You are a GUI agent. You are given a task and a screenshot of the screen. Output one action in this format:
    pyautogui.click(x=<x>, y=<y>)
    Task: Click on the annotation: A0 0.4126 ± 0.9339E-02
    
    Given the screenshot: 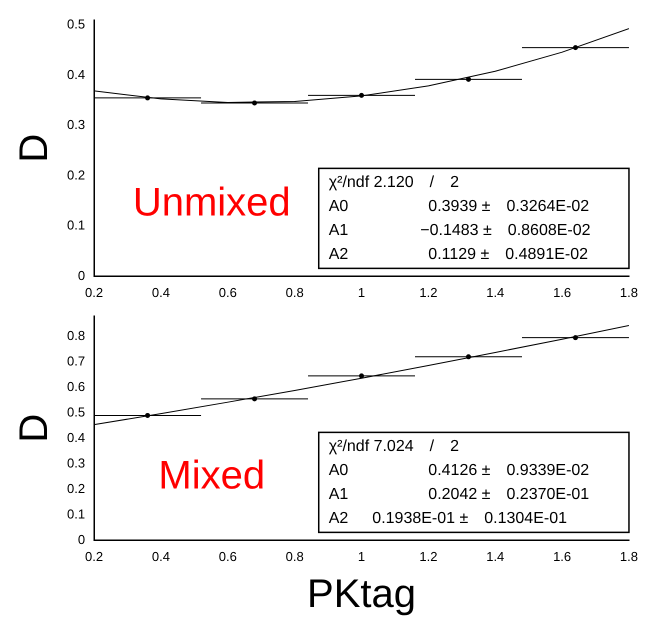 What is the action you would take?
    pyautogui.click(x=459, y=470)
    